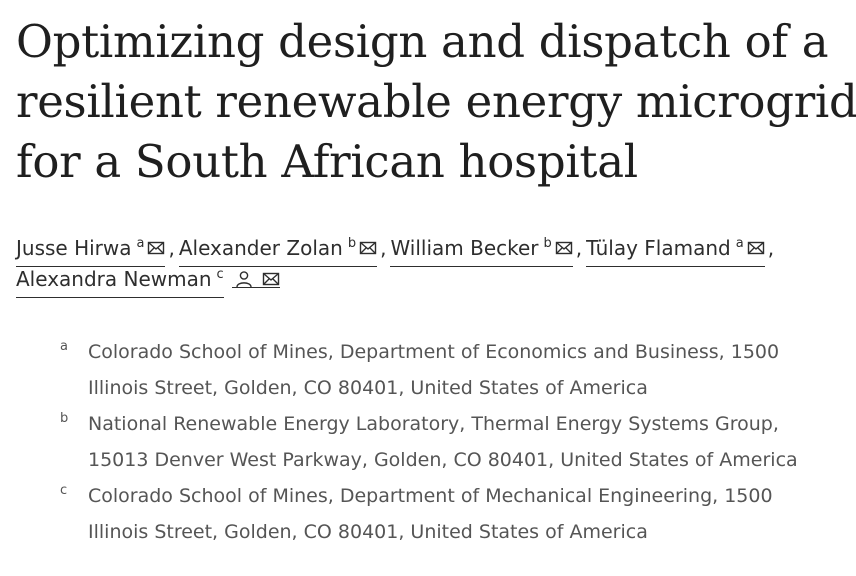  I want to click on title-line: Optimizing design and dispatch of a, so click(422, 41).